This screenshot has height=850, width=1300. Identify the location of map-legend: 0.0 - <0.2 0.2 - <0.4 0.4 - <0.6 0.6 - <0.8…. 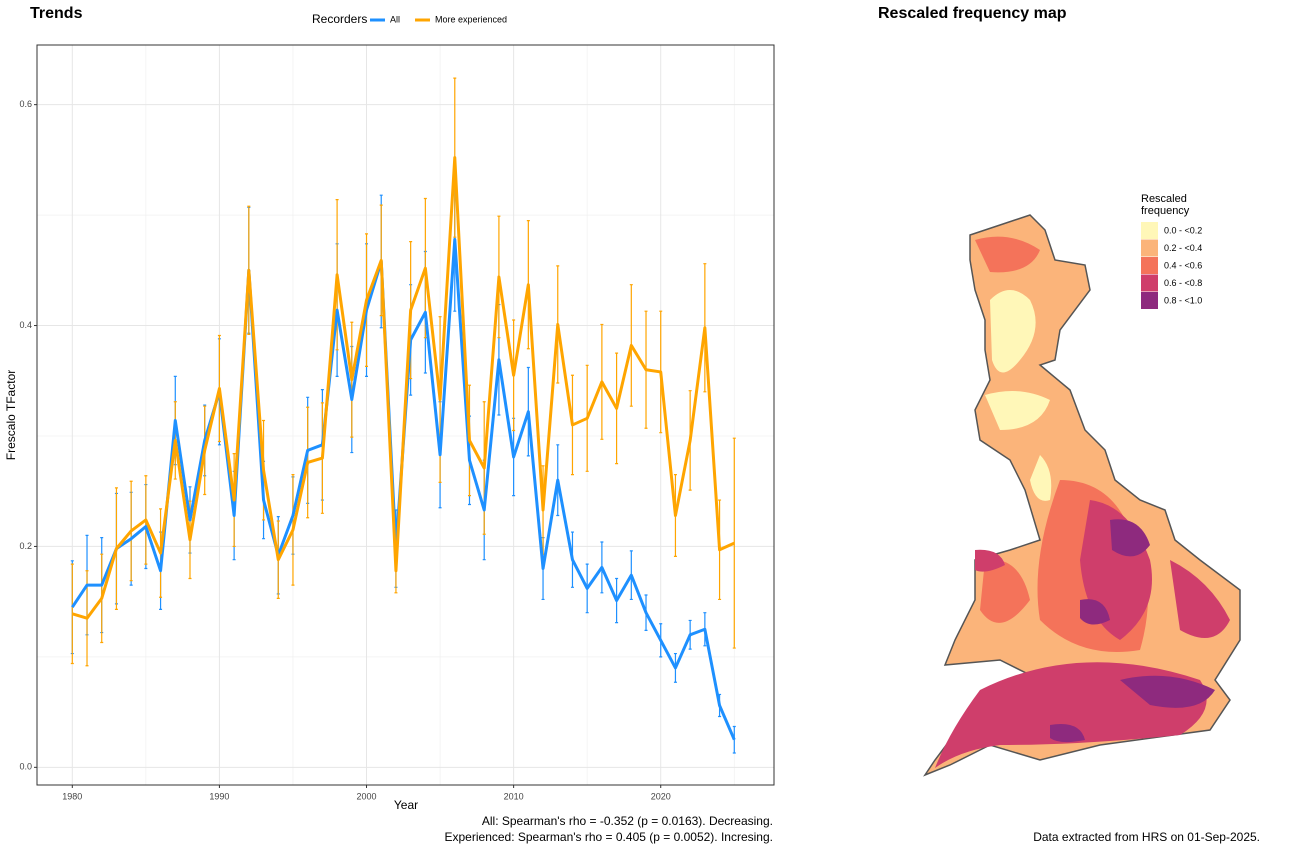
(1171, 265).